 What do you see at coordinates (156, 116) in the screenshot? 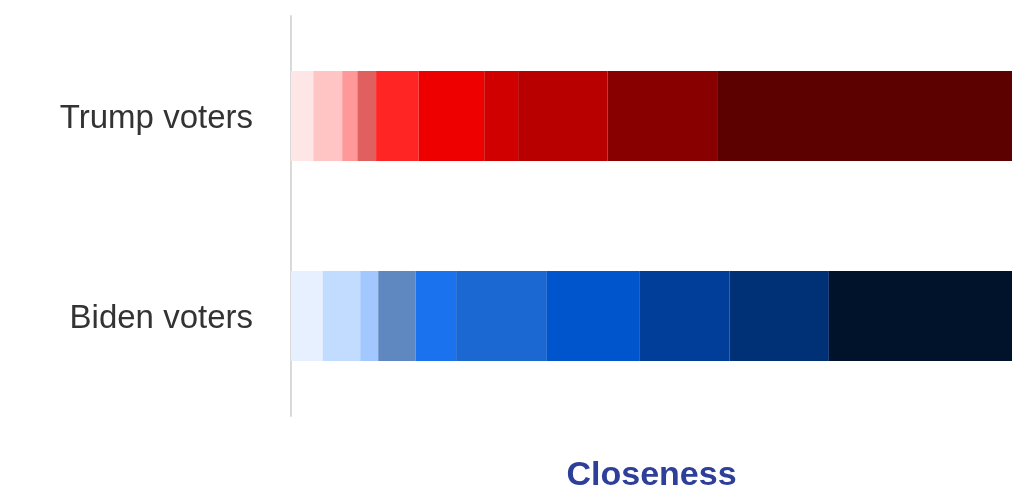
I see `y-tick-label: Trump voters` at bounding box center [156, 116].